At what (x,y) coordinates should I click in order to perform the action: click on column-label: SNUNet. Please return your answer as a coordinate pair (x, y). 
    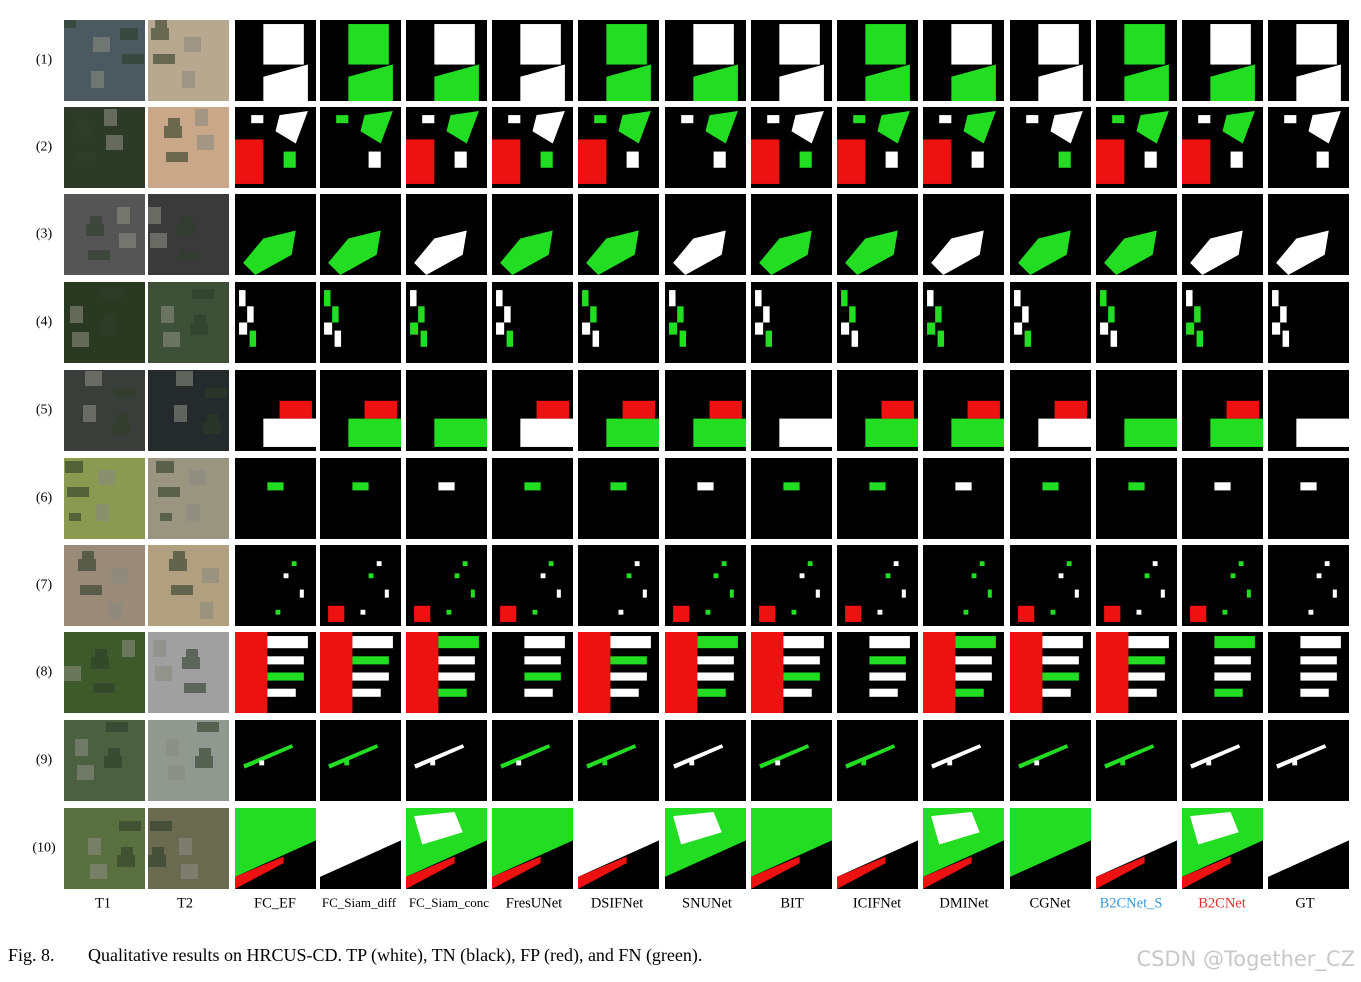
    Looking at the image, I should click on (707, 903).